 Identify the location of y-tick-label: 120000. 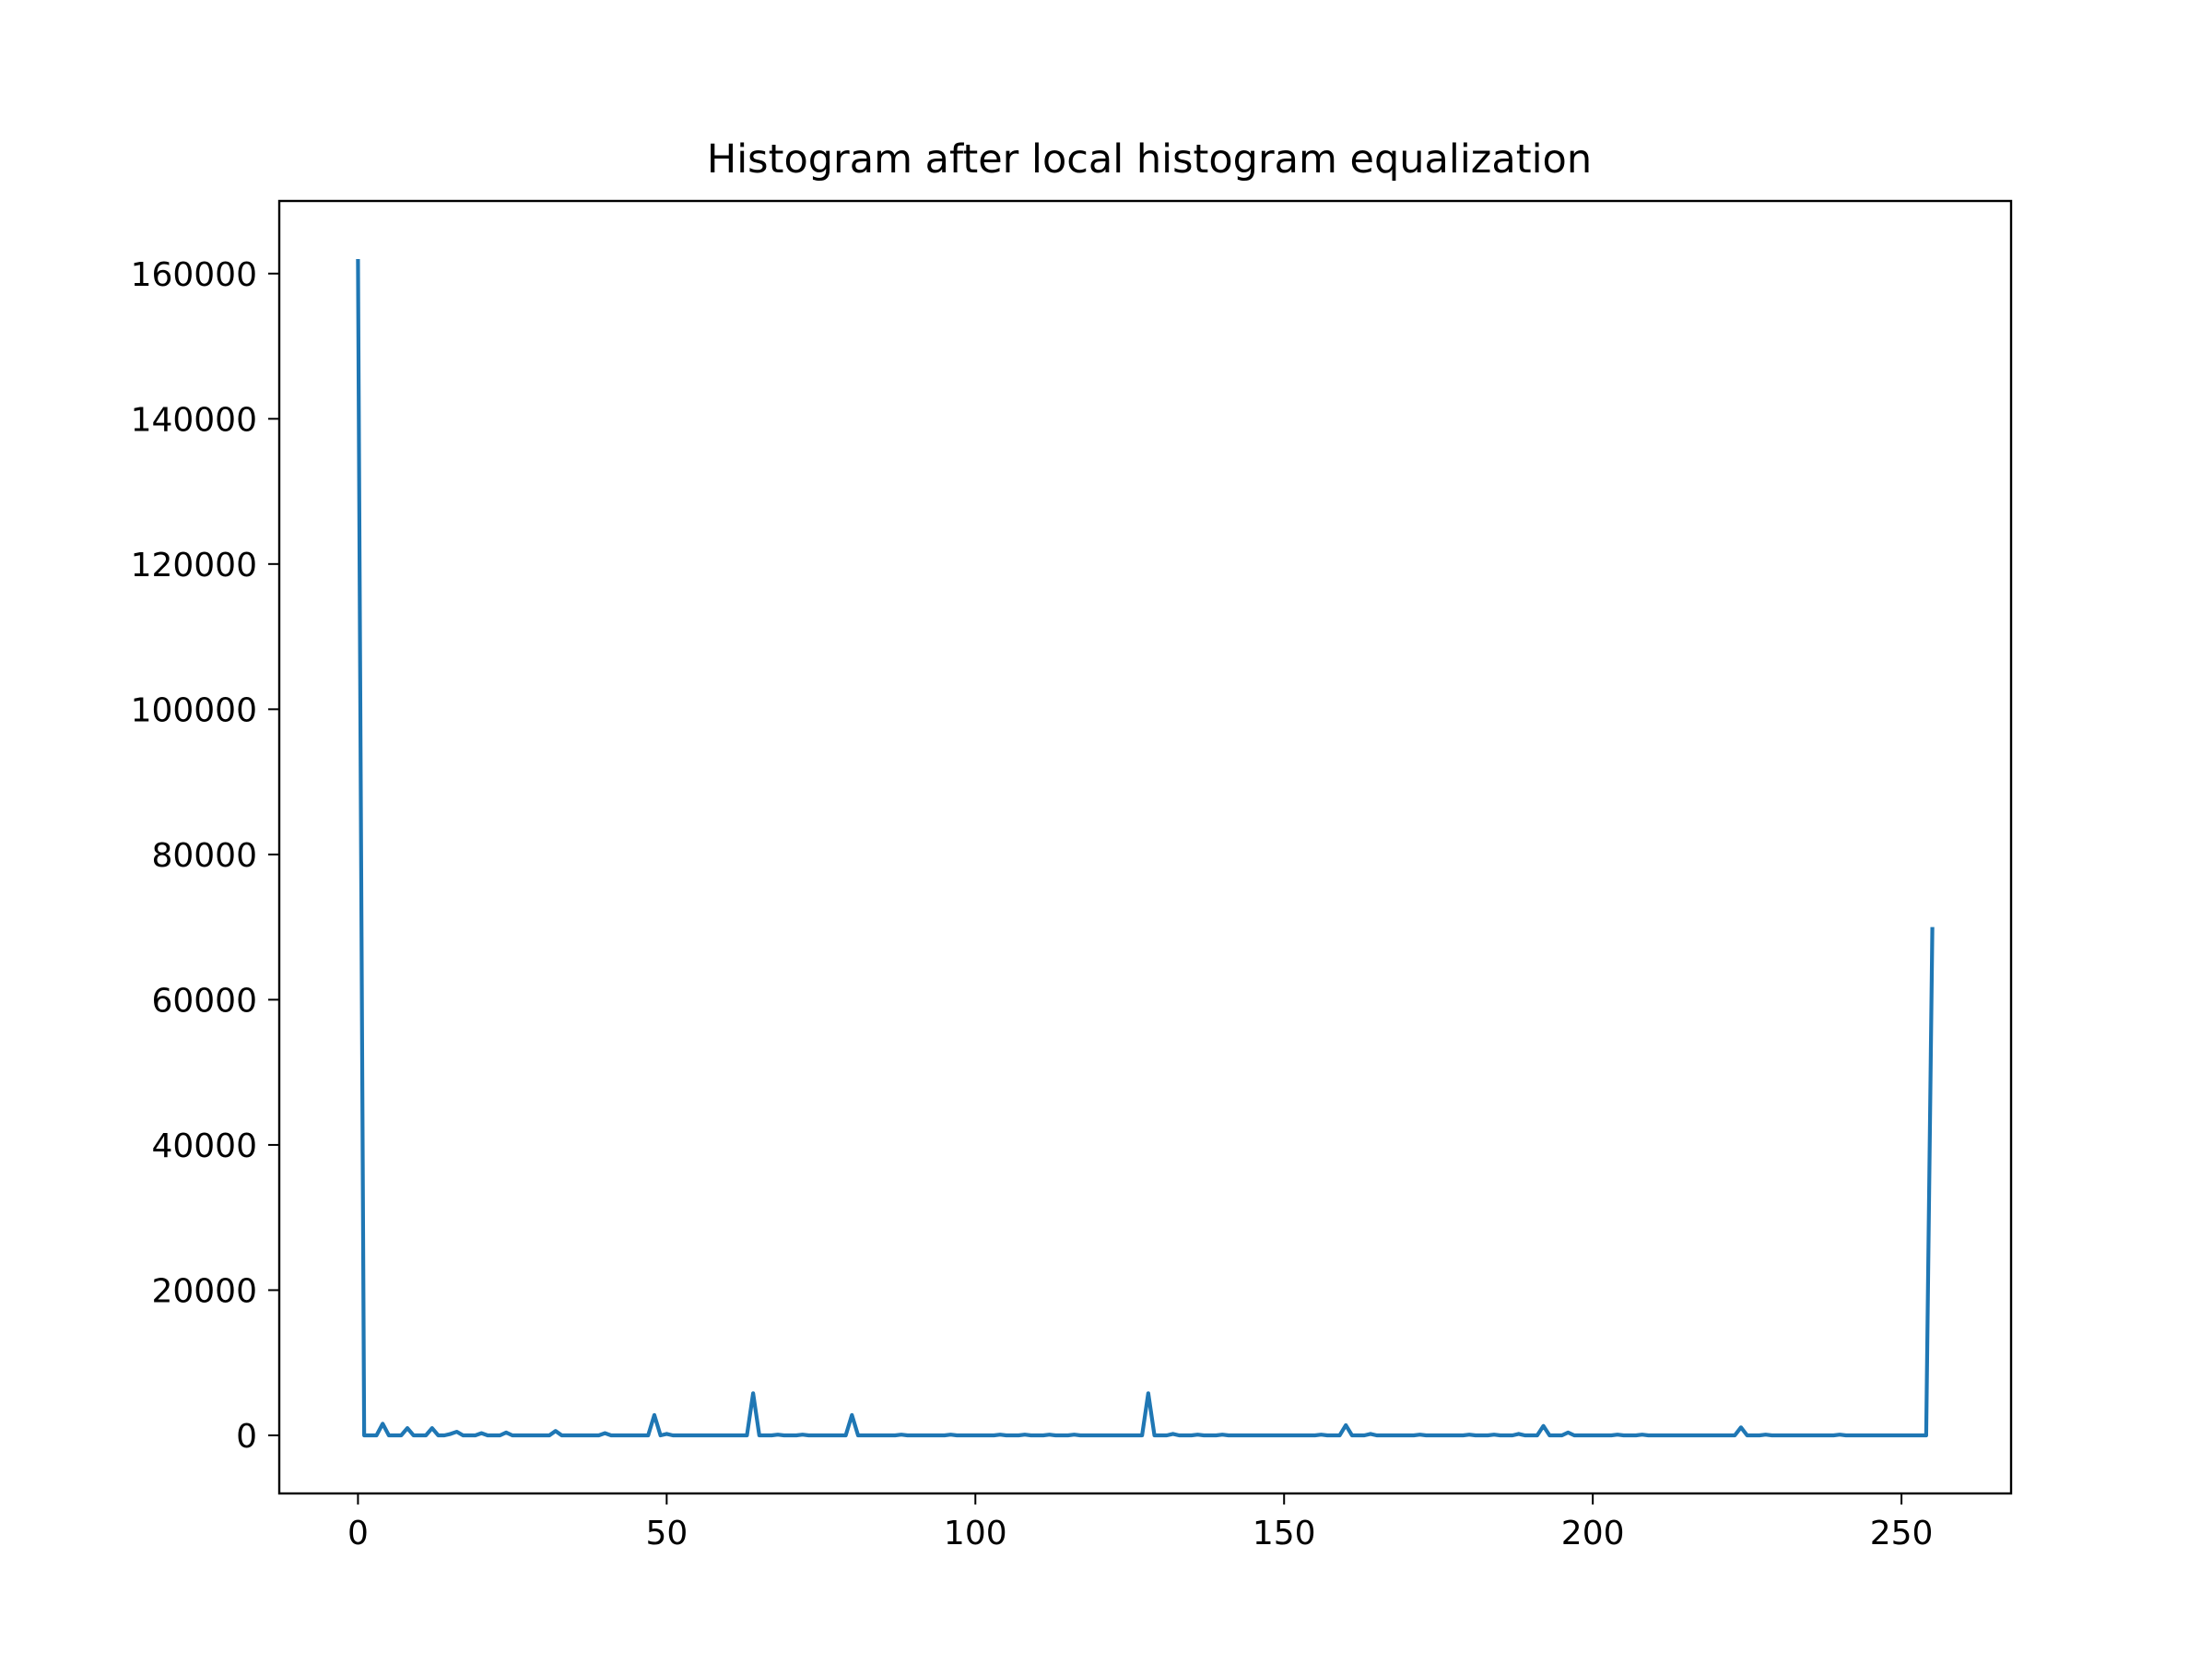
(194, 565).